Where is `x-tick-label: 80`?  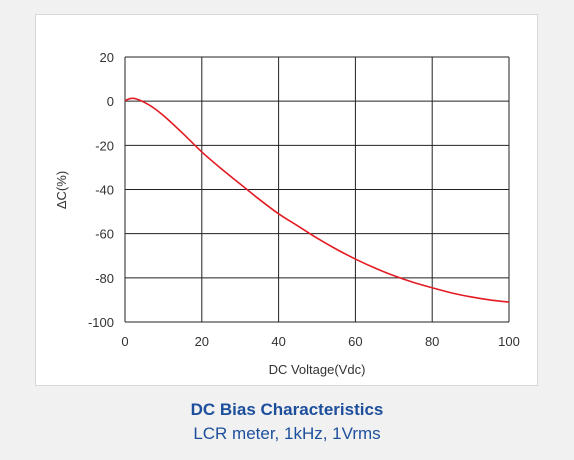
x-tick-label: 80 is located at coordinates (432, 341).